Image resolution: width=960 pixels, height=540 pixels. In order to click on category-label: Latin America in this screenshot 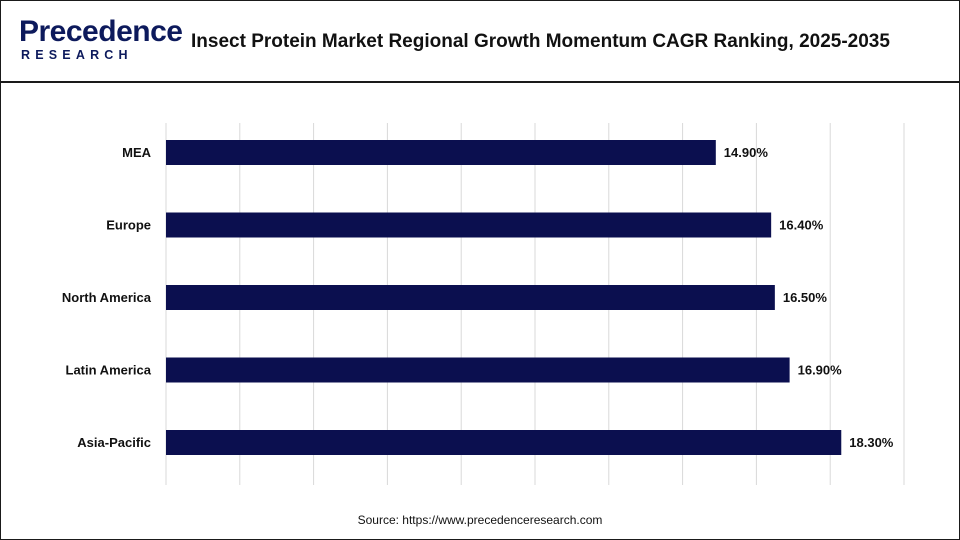, I will do `click(109, 370)`.